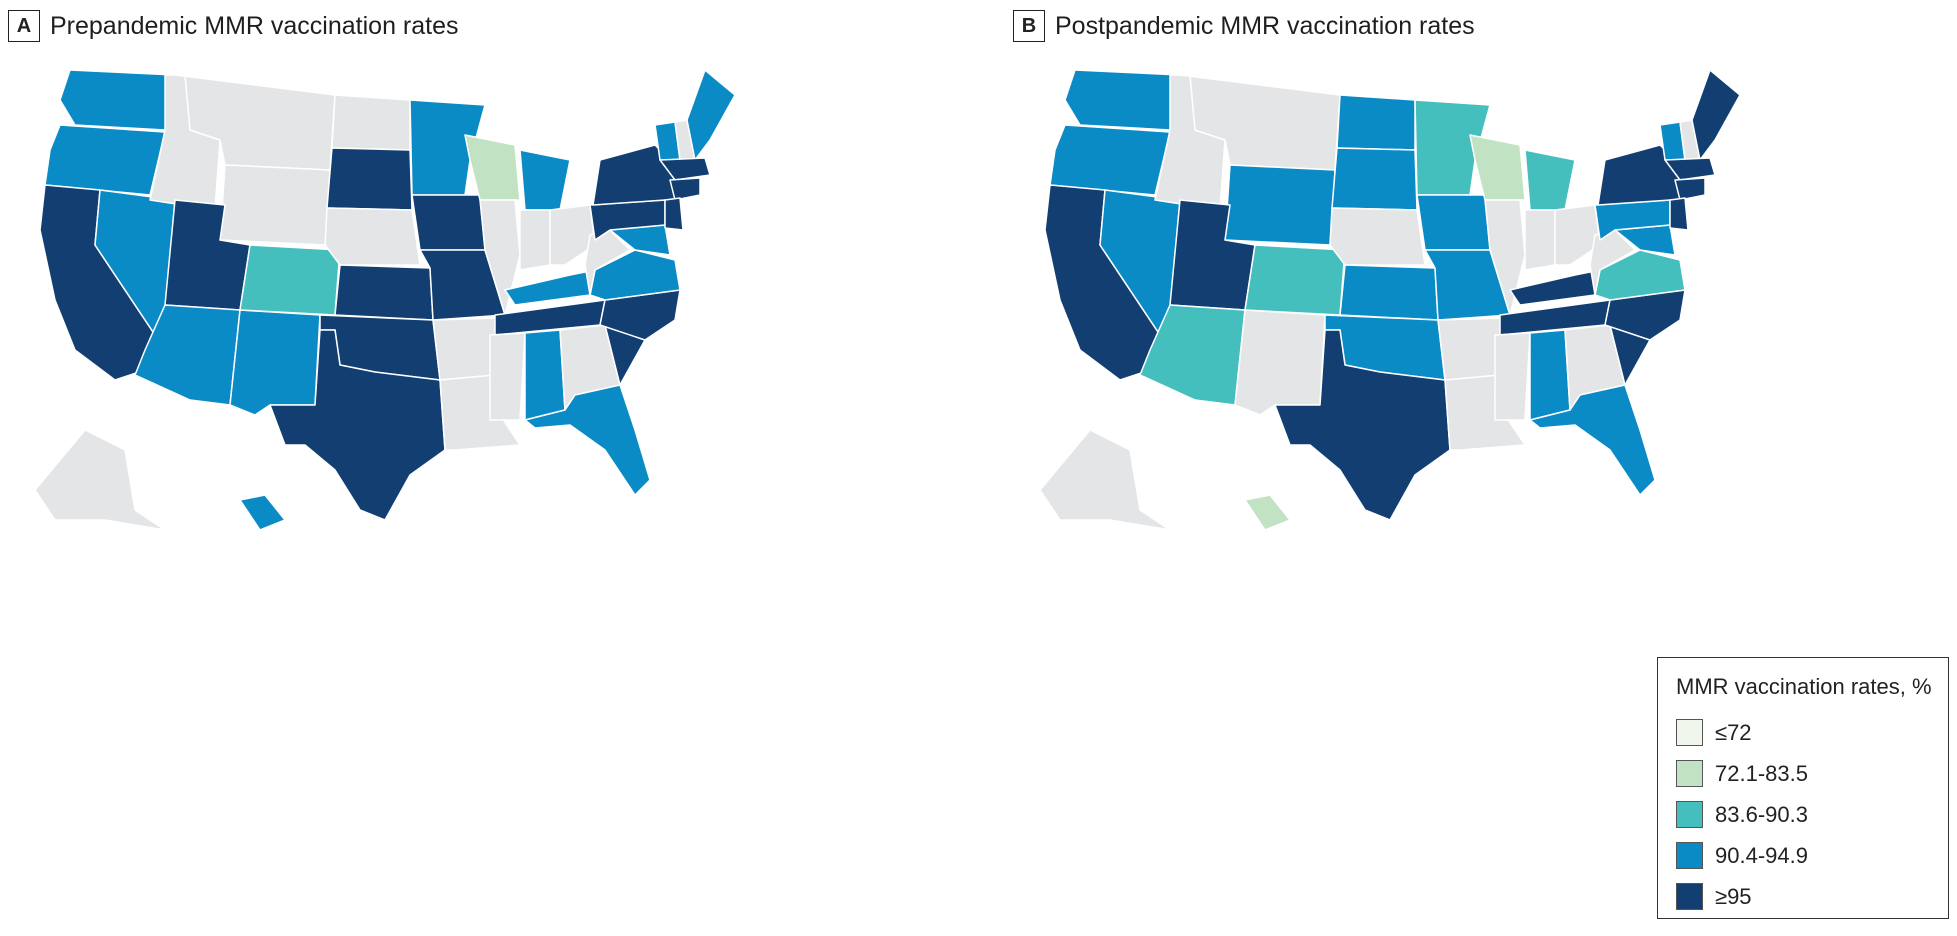 The image size is (1957, 936). Describe the element at coordinates (1761, 773) in the screenshot. I see `legend-label: 72.1-83.5` at that location.